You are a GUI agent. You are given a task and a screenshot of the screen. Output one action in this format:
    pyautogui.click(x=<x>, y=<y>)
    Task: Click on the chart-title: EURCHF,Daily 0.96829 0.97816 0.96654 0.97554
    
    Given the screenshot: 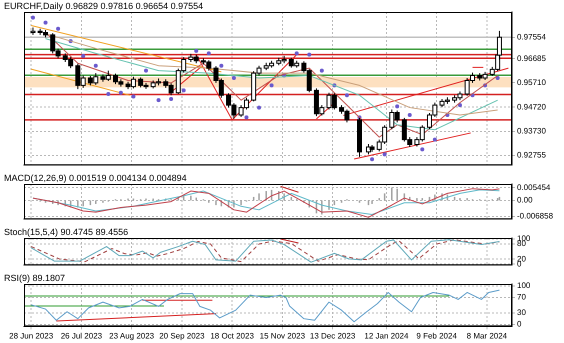 What is the action you would take?
    pyautogui.click(x=104, y=6)
    